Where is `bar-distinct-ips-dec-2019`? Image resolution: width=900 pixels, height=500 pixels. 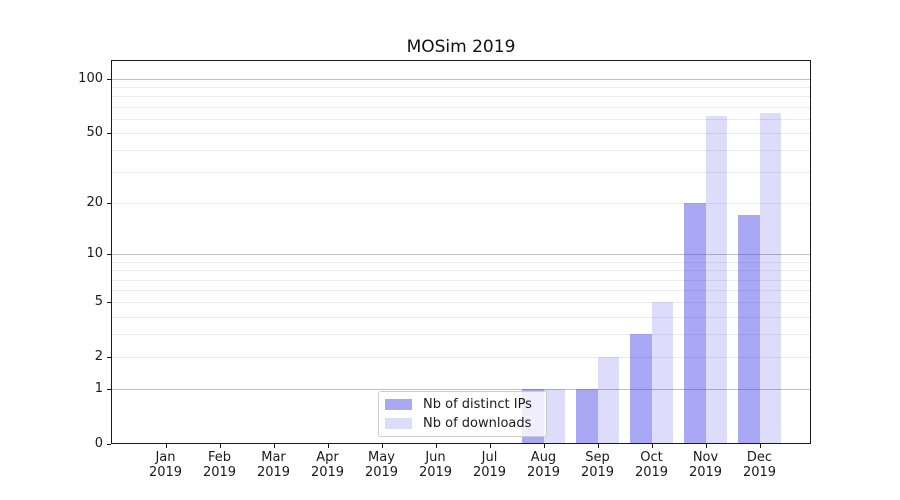 bar-distinct-ips-dec-2019 is located at coordinates (749, 329).